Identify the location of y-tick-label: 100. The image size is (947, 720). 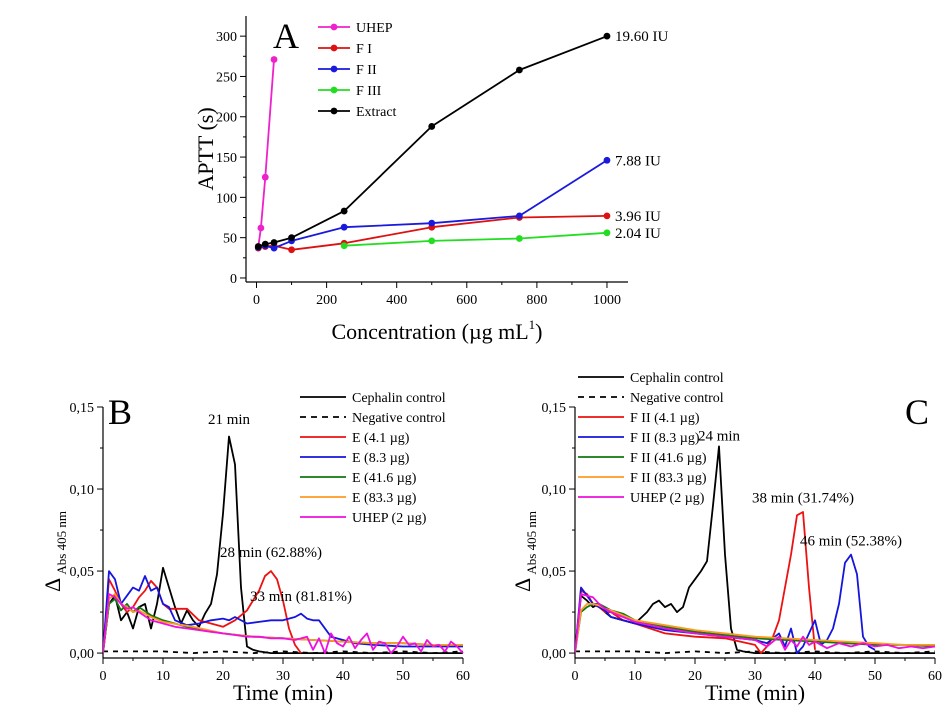
(226, 198).